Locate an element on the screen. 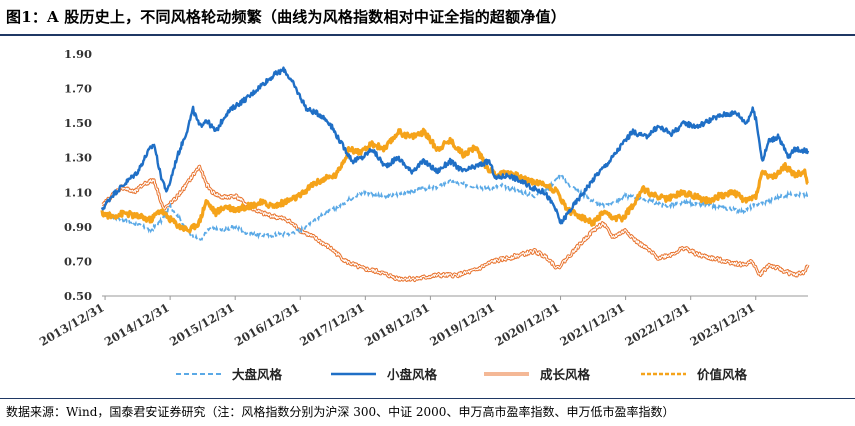 The width and height of the screenshot is (855, 426). legend-value: 价值风格 is located at coordinates (694, 374).